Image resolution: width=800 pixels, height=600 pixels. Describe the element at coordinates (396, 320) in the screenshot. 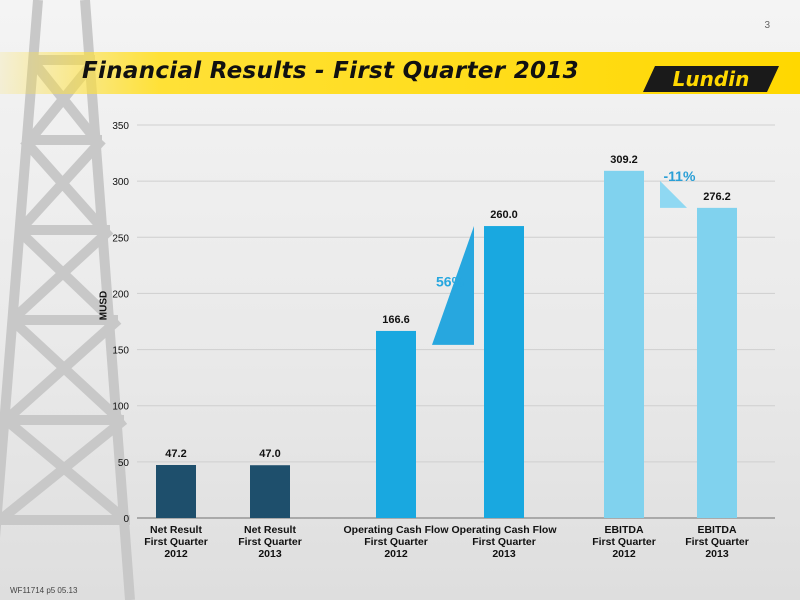

I see `value-label-2: 166.6` at that location.